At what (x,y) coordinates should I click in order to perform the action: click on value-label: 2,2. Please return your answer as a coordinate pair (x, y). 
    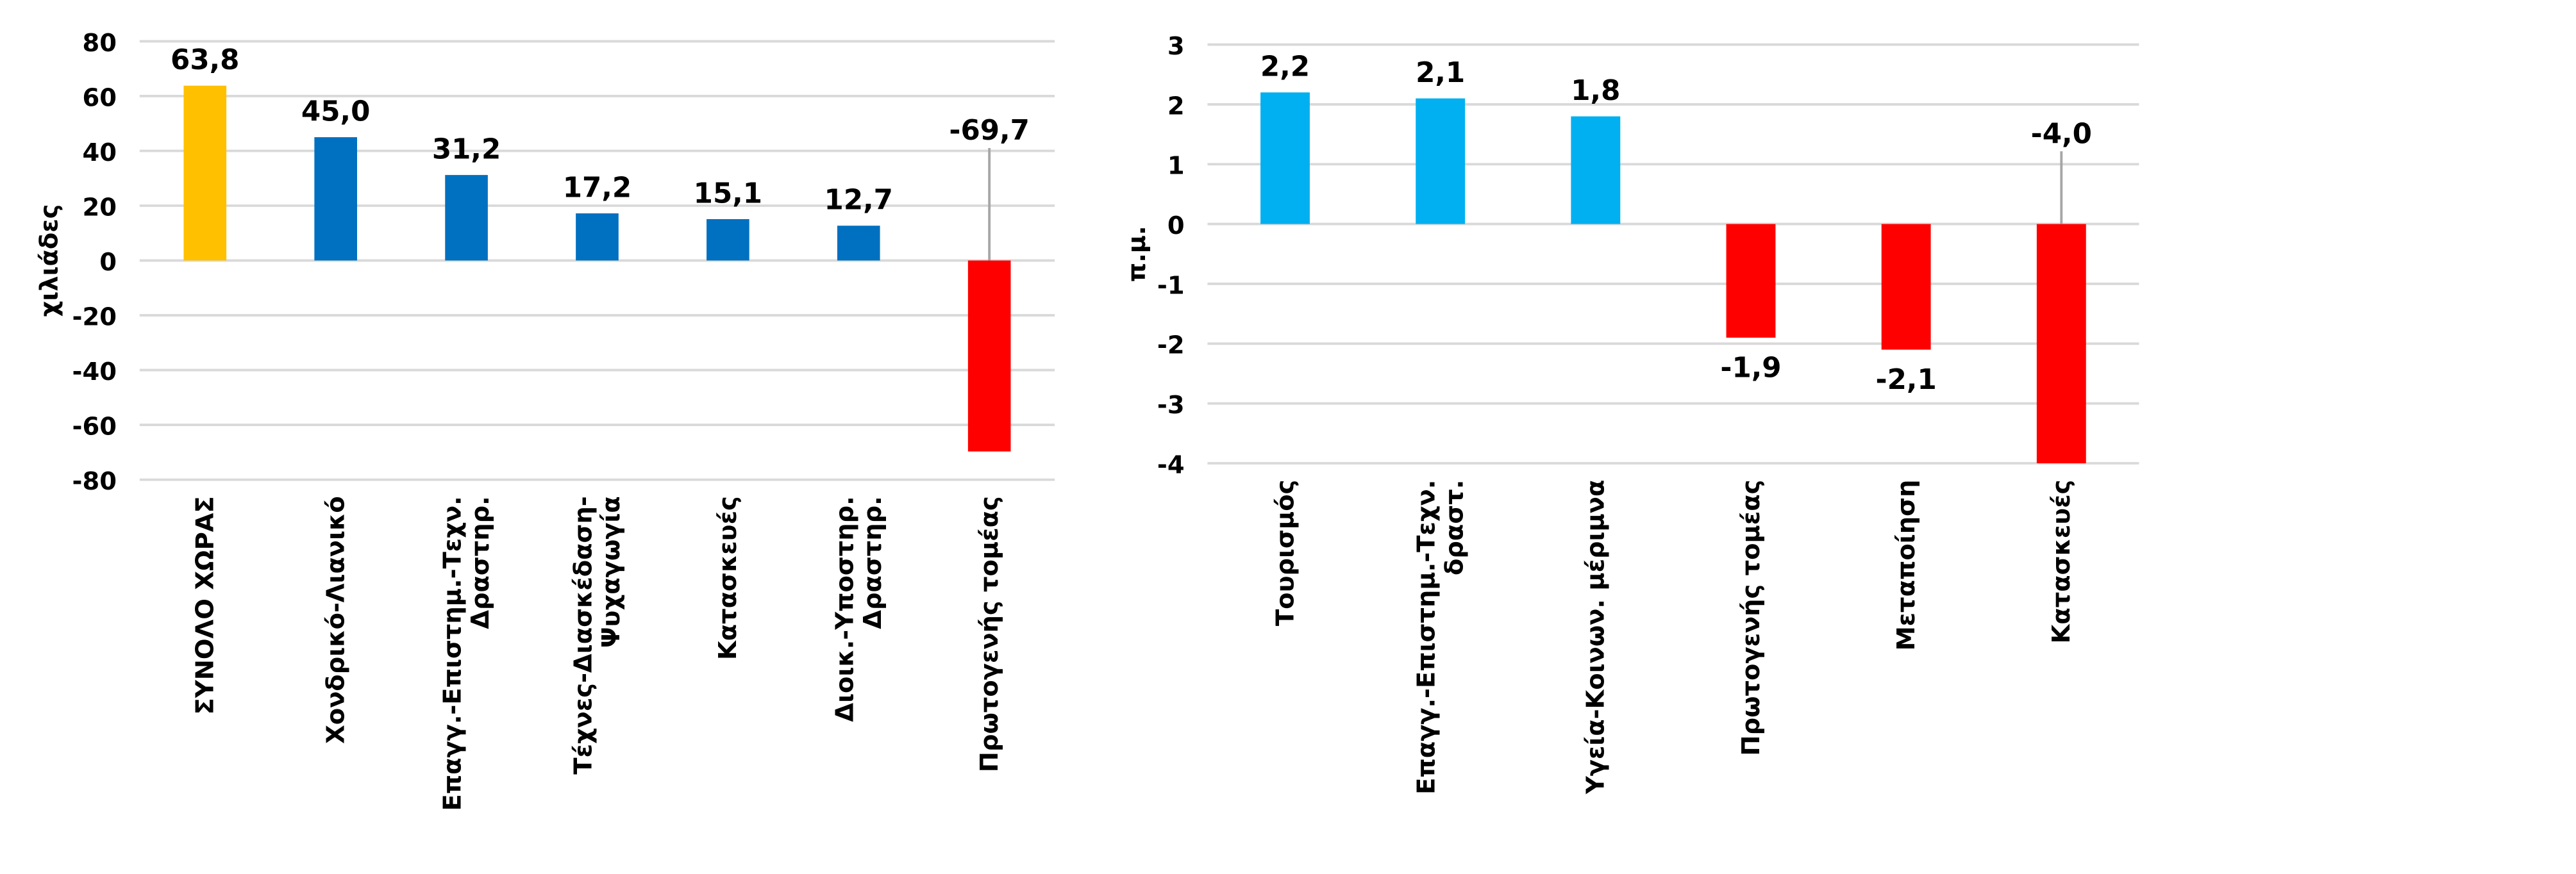
    Looking at the image, I should click on (1285, 67).